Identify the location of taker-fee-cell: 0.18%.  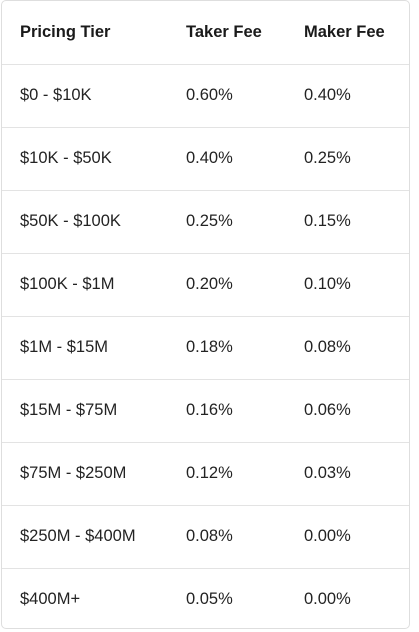
(209, 347).